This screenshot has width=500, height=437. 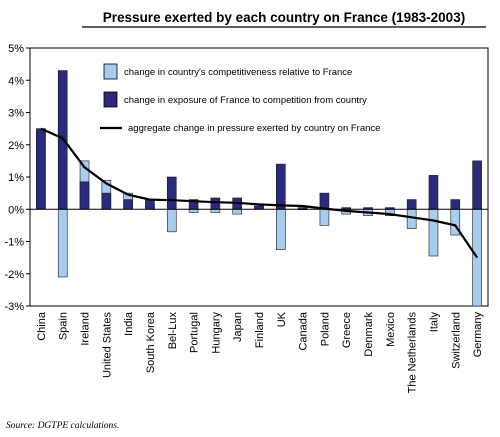 What do you see at coordinates (413, 353) in the screenshot?
I see `category-label: The Netherlands` at bounding box center [413, 353].